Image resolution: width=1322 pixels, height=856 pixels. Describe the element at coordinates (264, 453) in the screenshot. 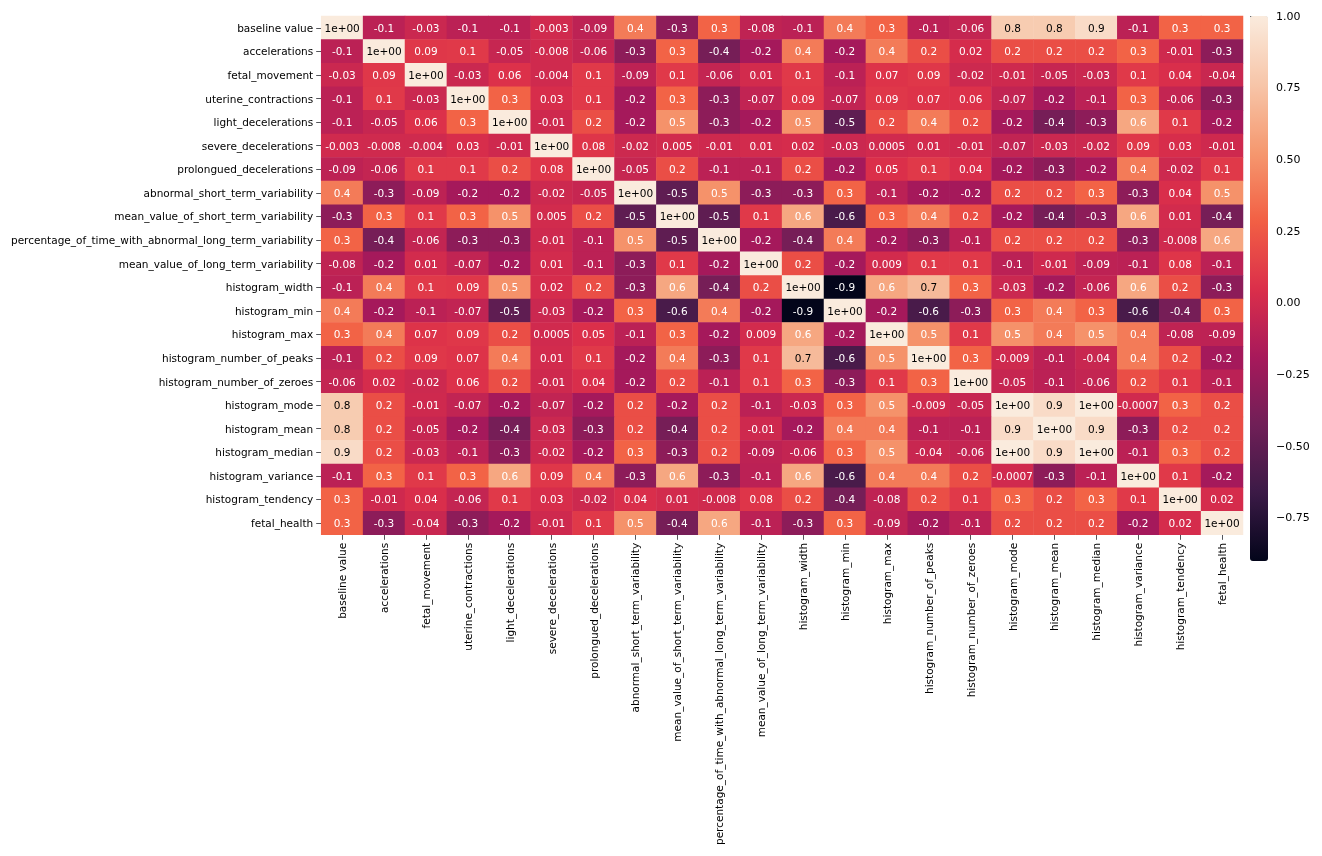

I see `y-tick-label: histogram_median` at that location.